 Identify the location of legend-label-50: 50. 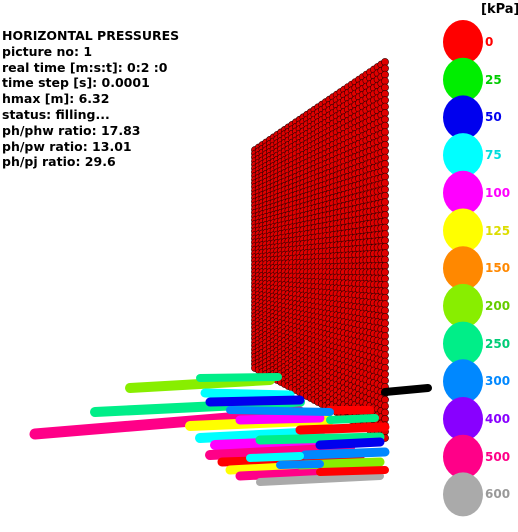
(493, 117).